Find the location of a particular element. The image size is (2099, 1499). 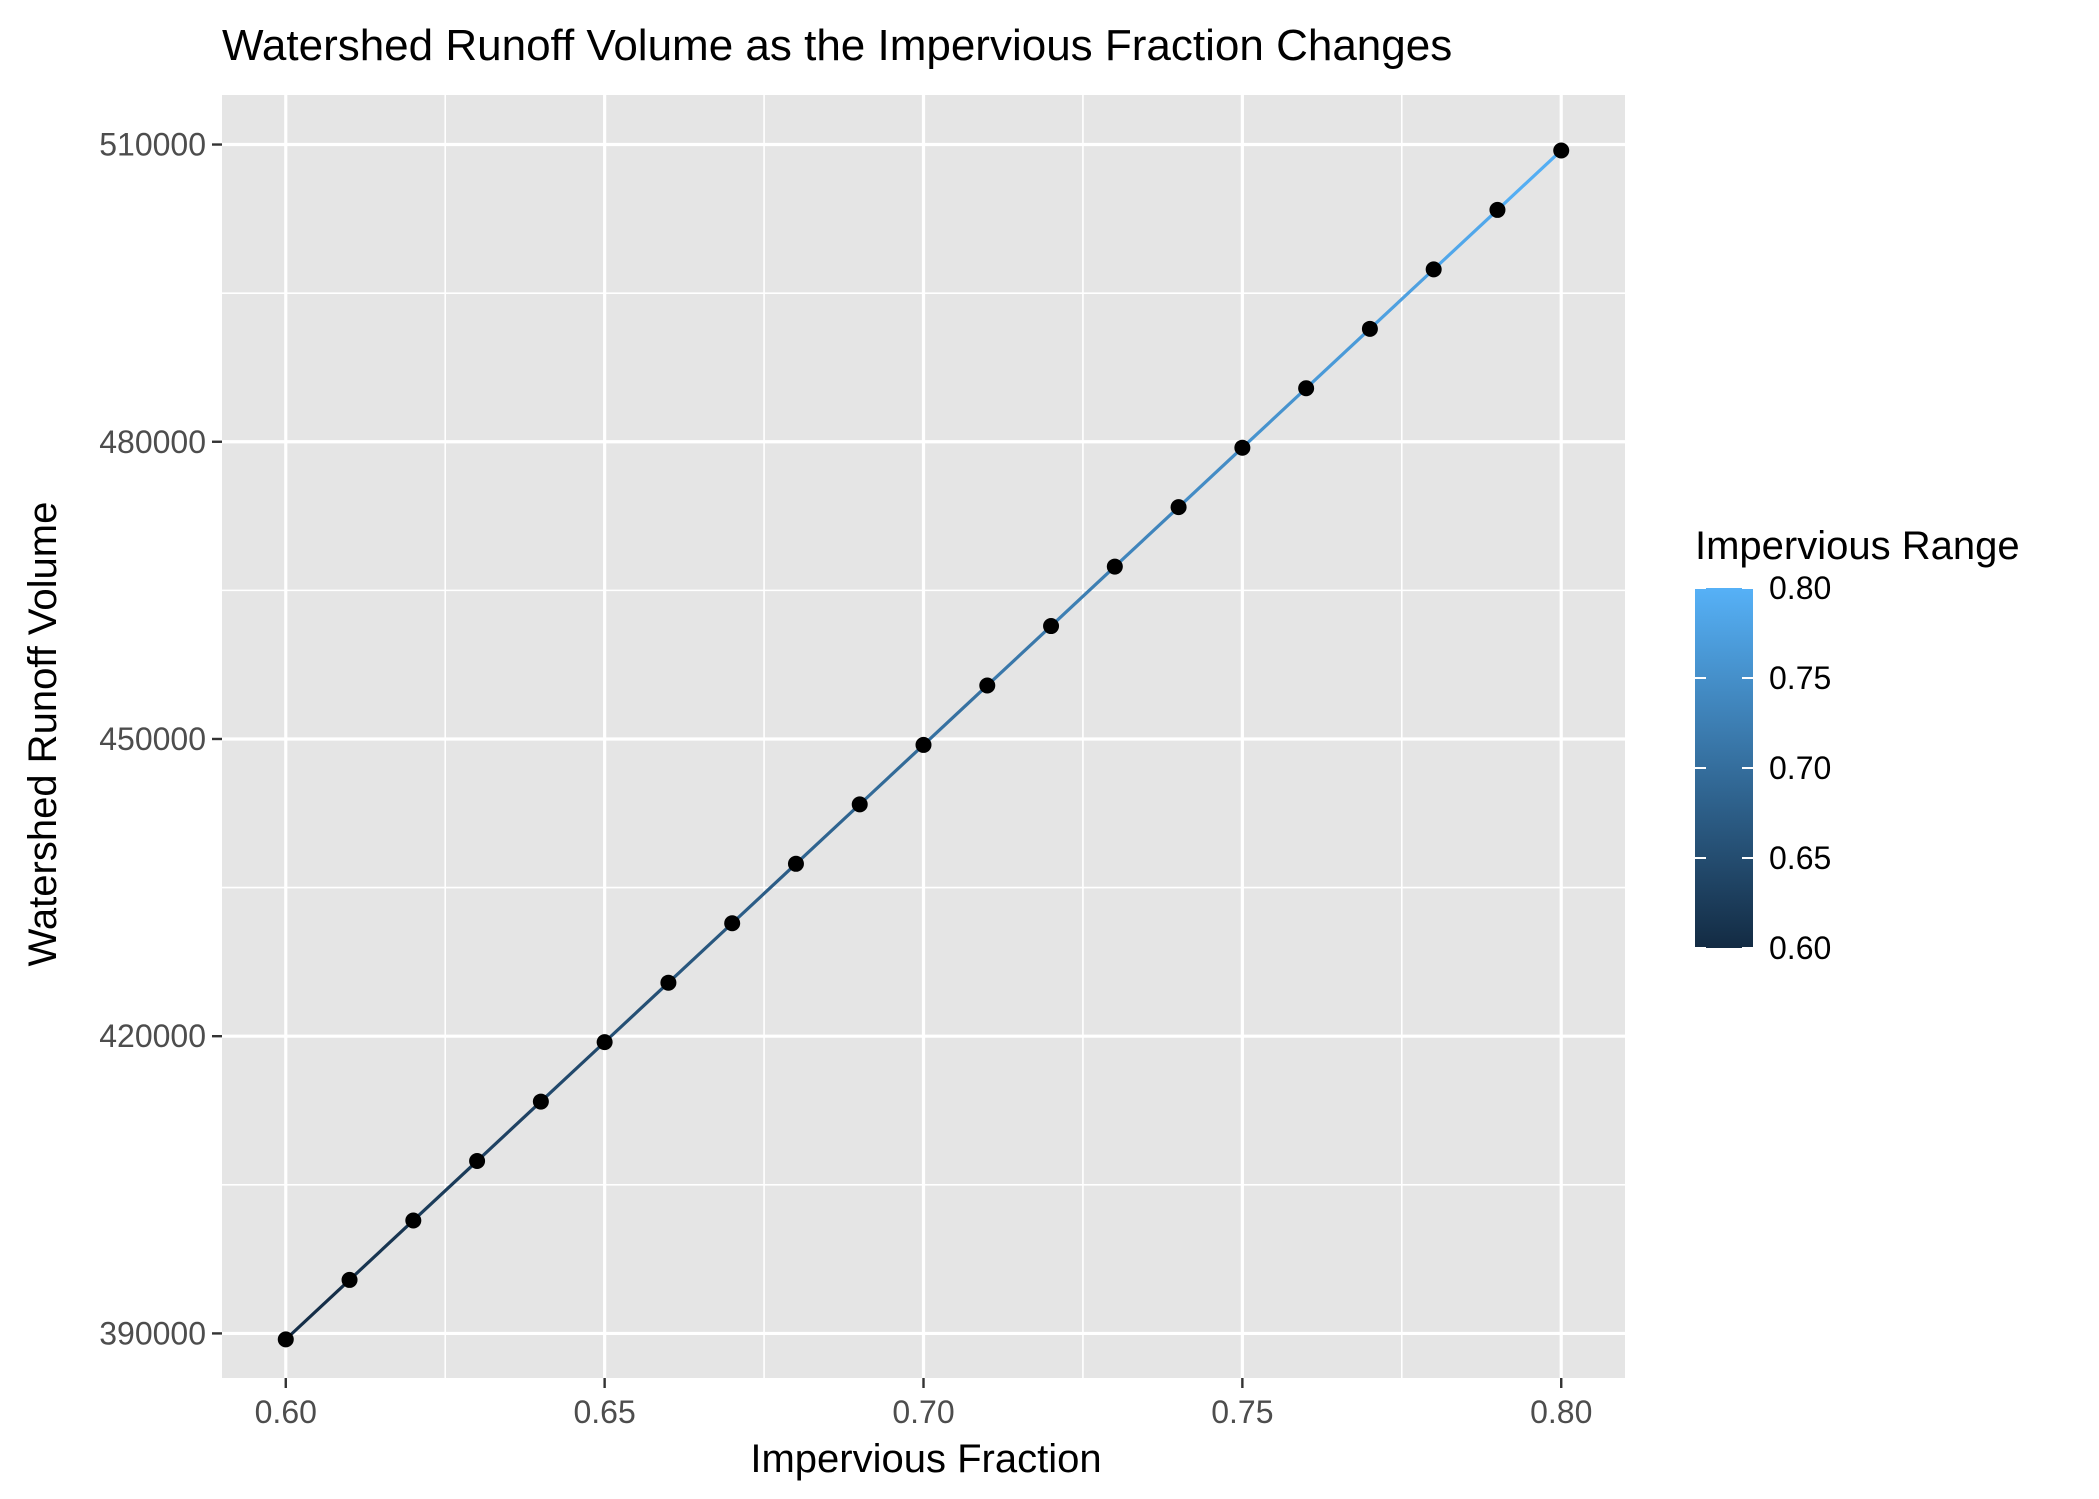

x-tick-label: 0.60 is located at coordinates (286, 1412).